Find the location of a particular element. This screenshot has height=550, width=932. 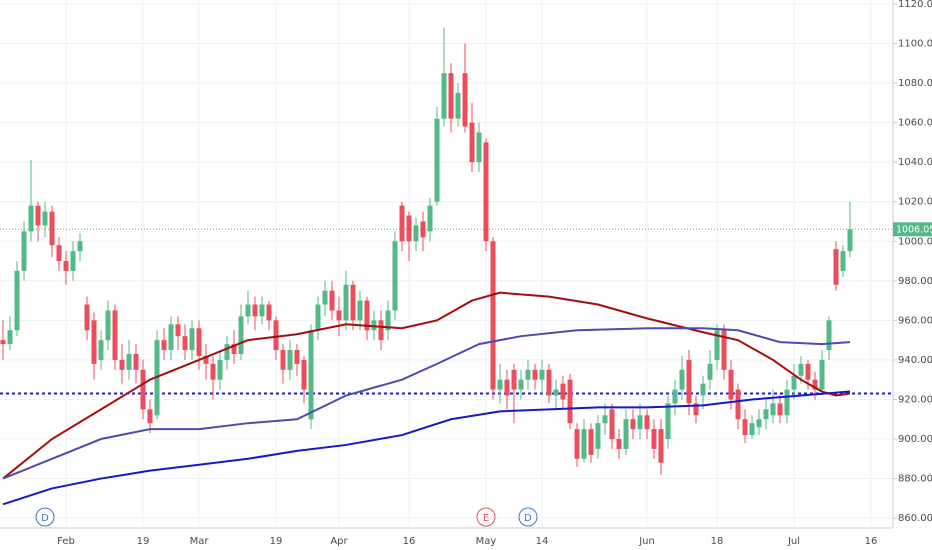

y-tick-label: 1020.00 is located at coordinates (915, 202).